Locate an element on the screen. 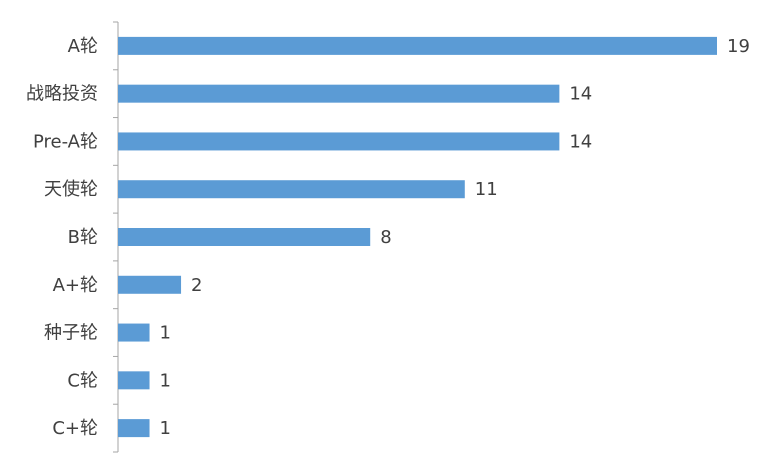  y-tick-label: A轮 is located at coordinates (83, 46).